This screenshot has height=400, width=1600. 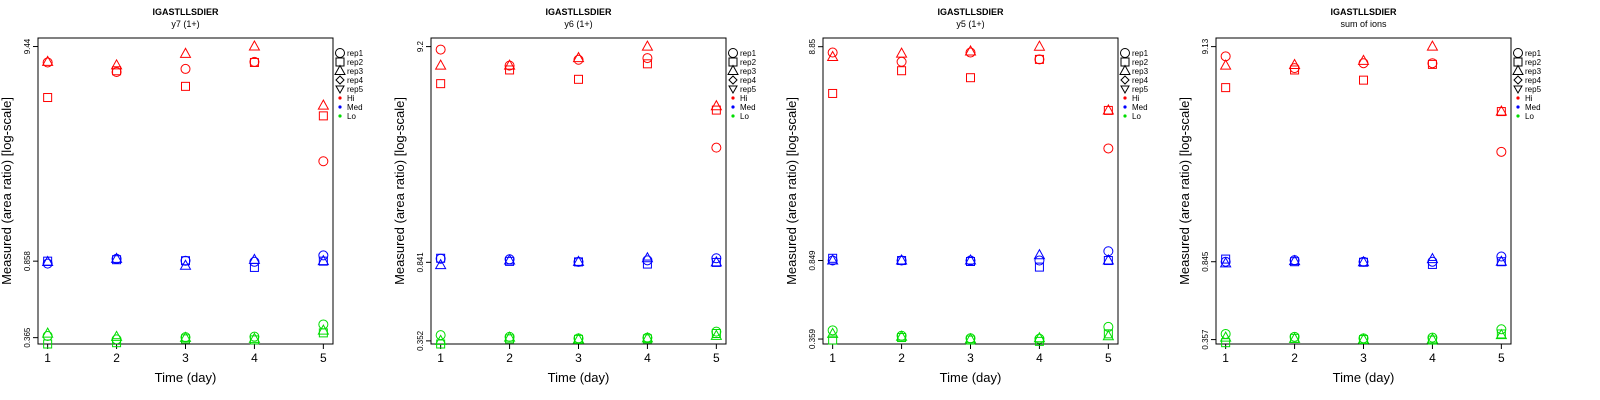 I want to click on legend-marker-rep3, so click(x=1125, y=69).